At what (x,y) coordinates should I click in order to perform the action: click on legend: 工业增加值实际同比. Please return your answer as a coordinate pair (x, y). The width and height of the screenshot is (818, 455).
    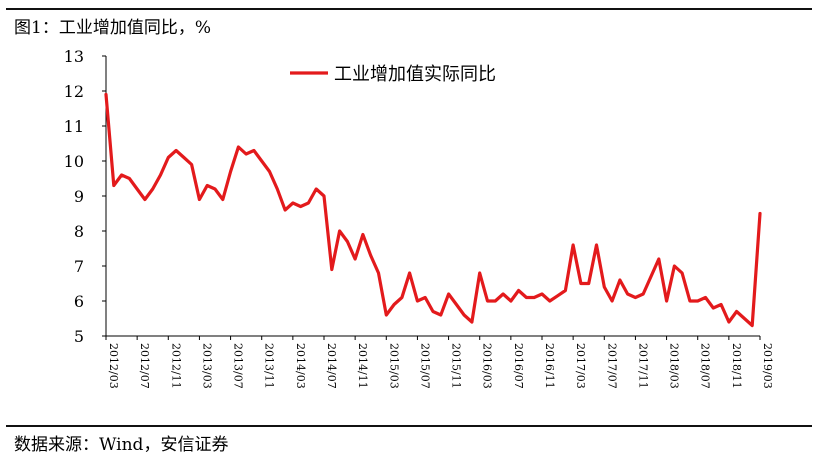
    Looking at the image, I should click on (393, 74).